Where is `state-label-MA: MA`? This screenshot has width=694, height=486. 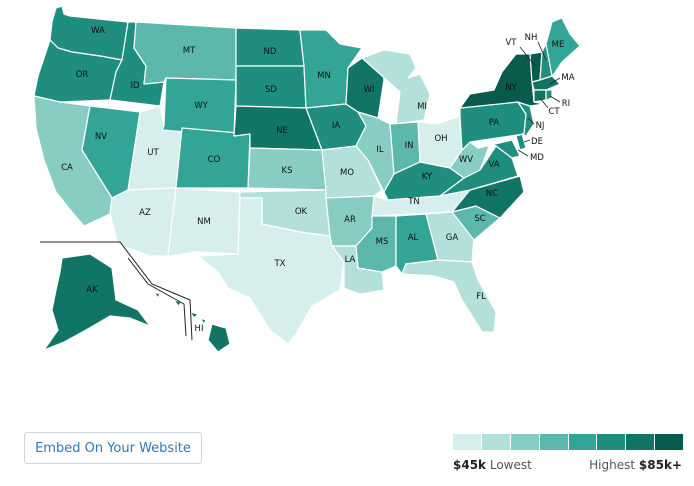 state-label-MA: MA is located at coordinates (567, 78).